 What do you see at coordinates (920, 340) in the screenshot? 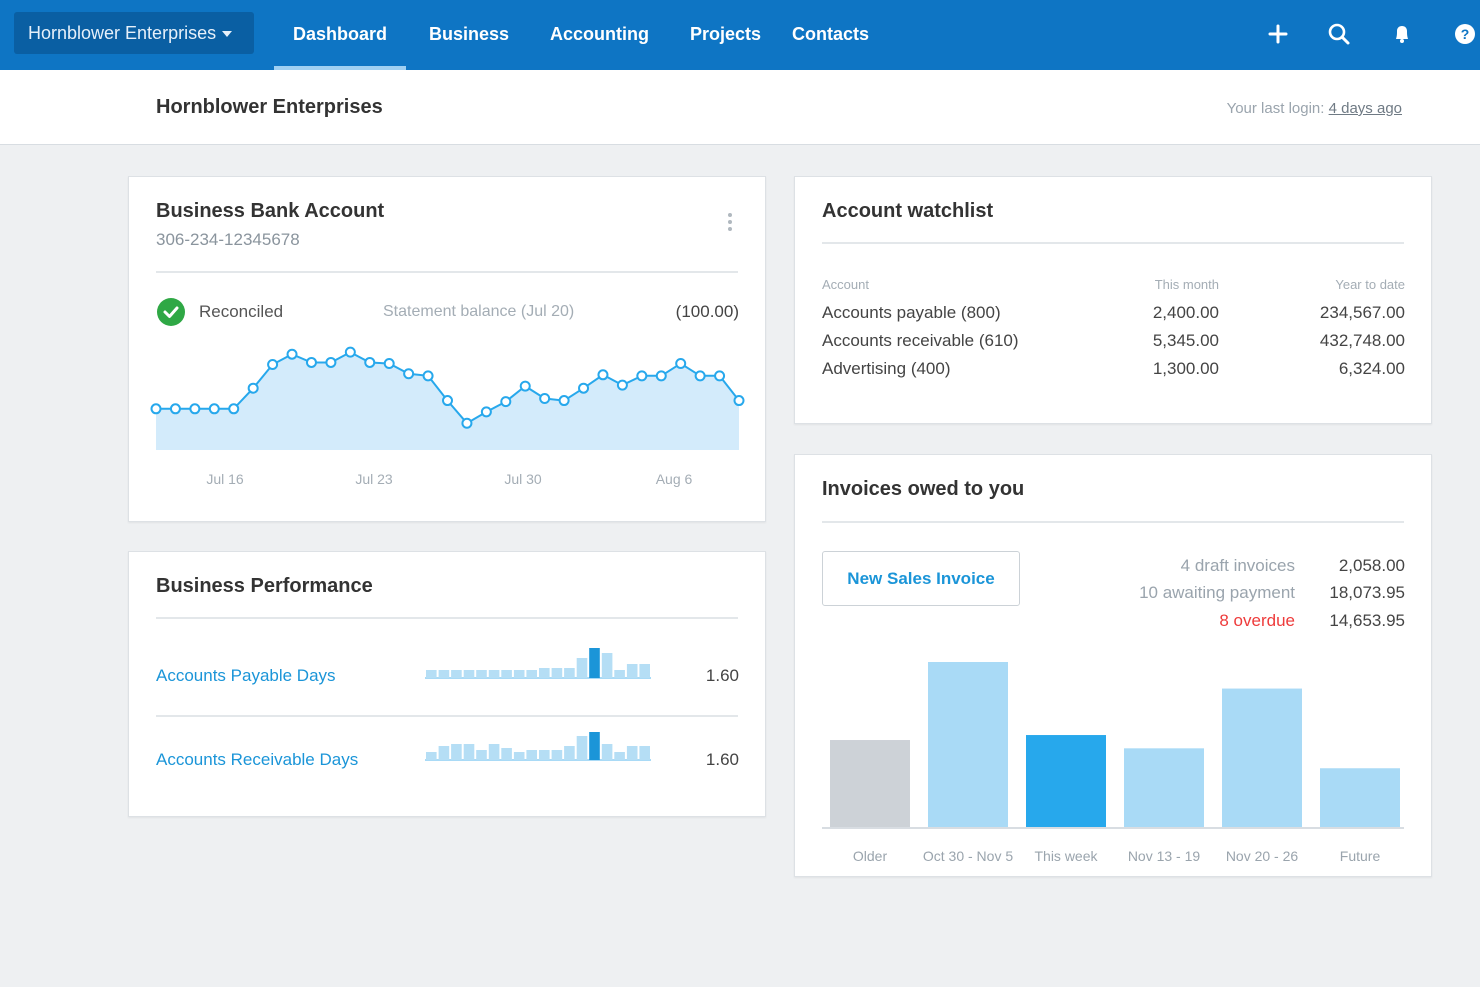
I see `watchlist-account-name: Accounts receivable (610)` at bounding box center [920, 340].